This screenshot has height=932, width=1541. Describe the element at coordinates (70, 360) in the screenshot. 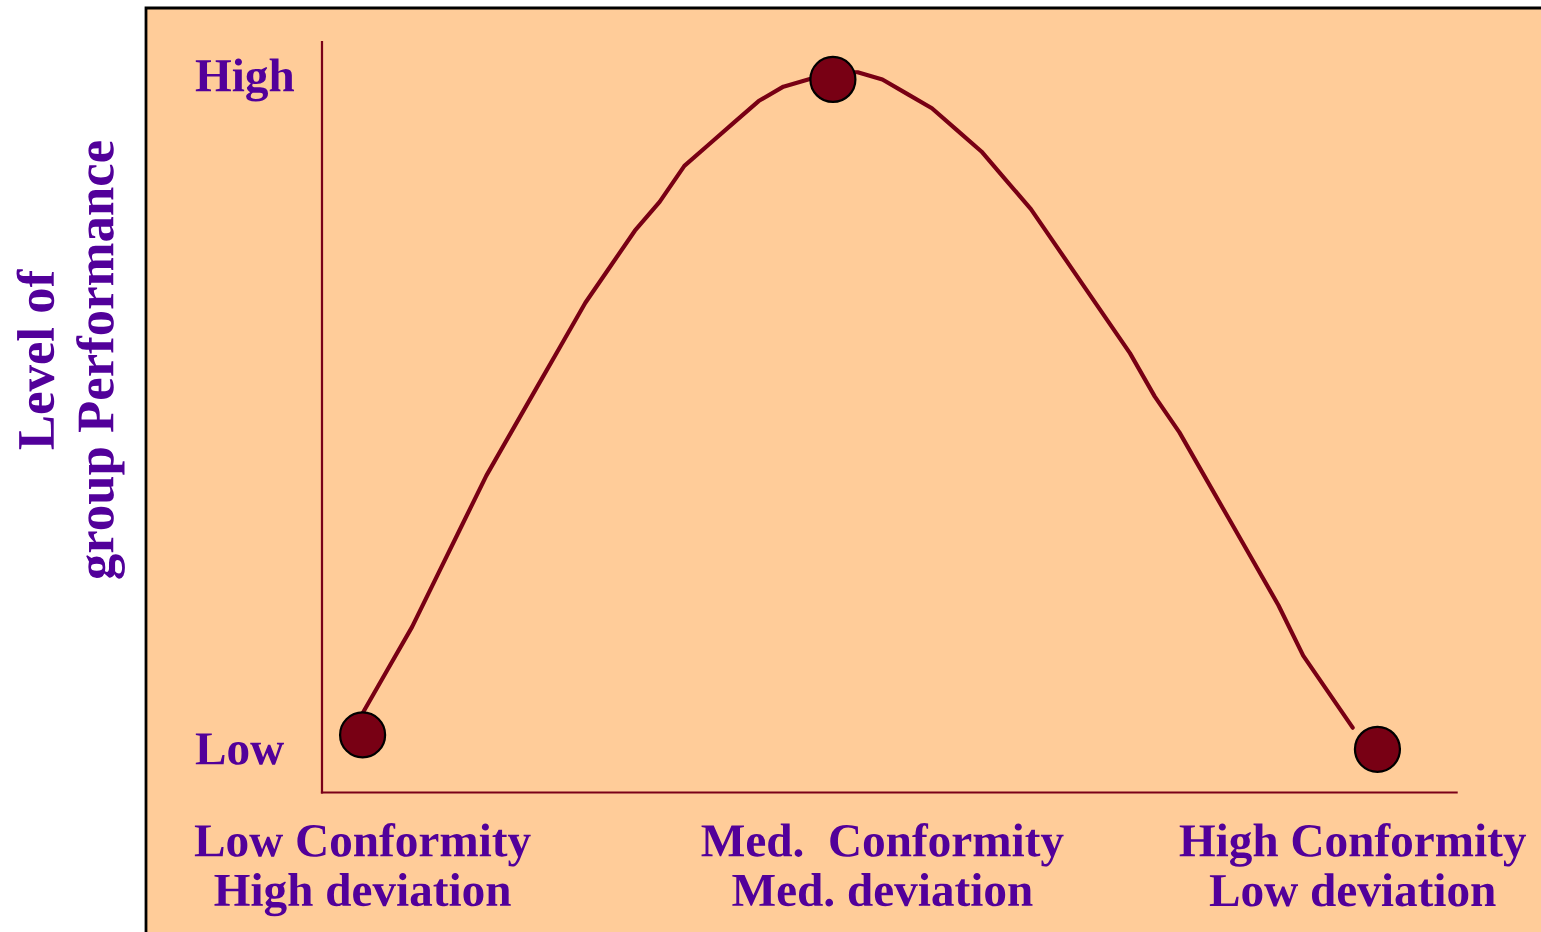

I see `y-axis-title: Level of group Performance` at that location.